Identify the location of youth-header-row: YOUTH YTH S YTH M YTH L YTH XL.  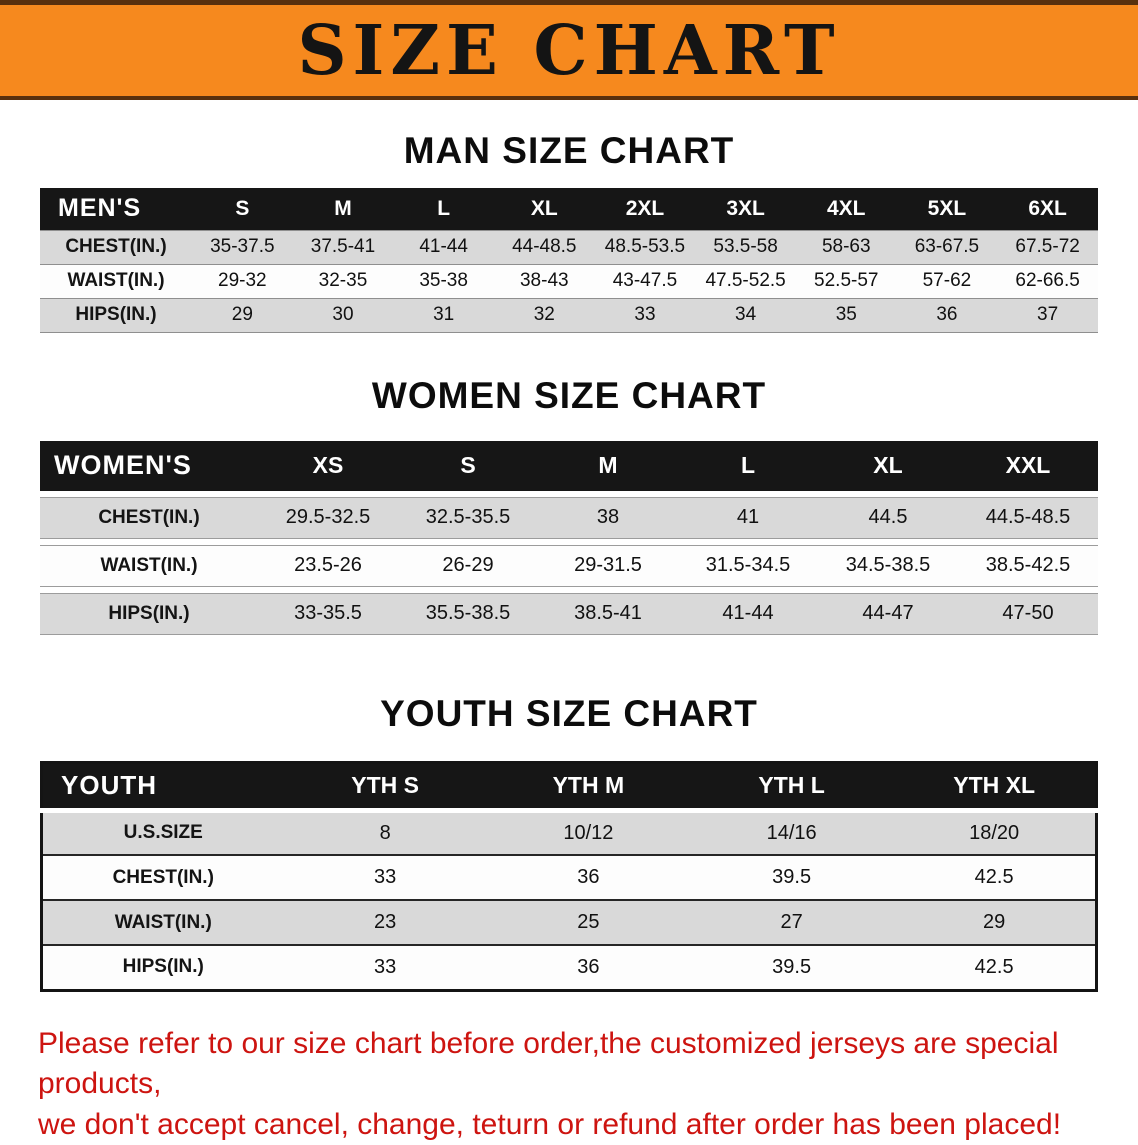
(569, 786).